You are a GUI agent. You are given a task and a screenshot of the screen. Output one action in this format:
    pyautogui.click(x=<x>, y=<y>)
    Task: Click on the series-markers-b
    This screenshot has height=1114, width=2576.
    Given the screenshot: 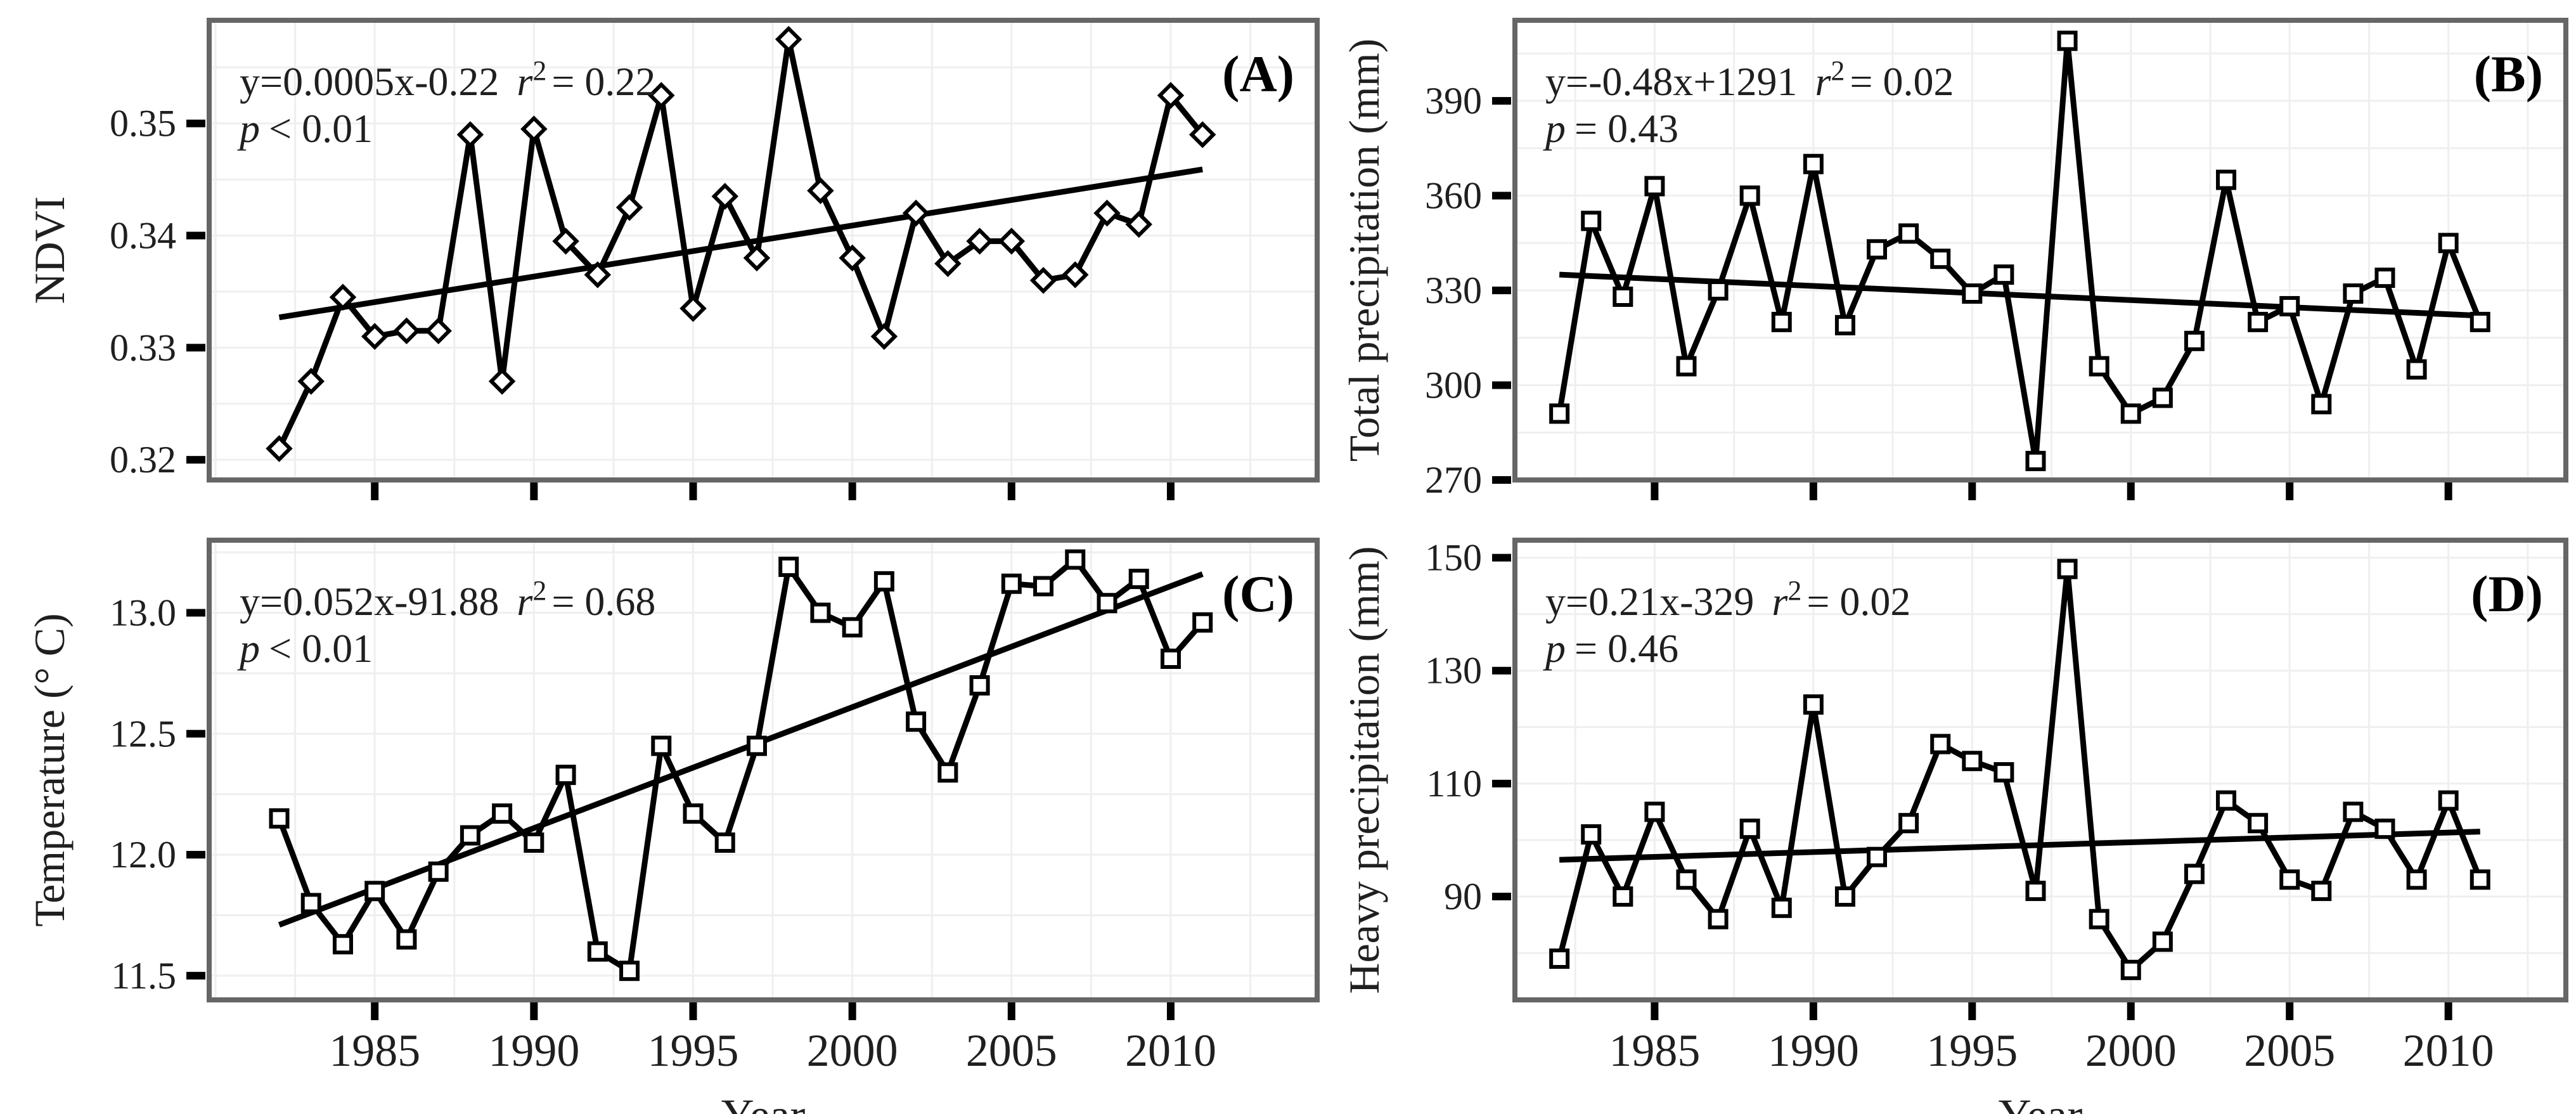 What is the action you would take?
    pyautogui.click(x=2020, y=251)
    